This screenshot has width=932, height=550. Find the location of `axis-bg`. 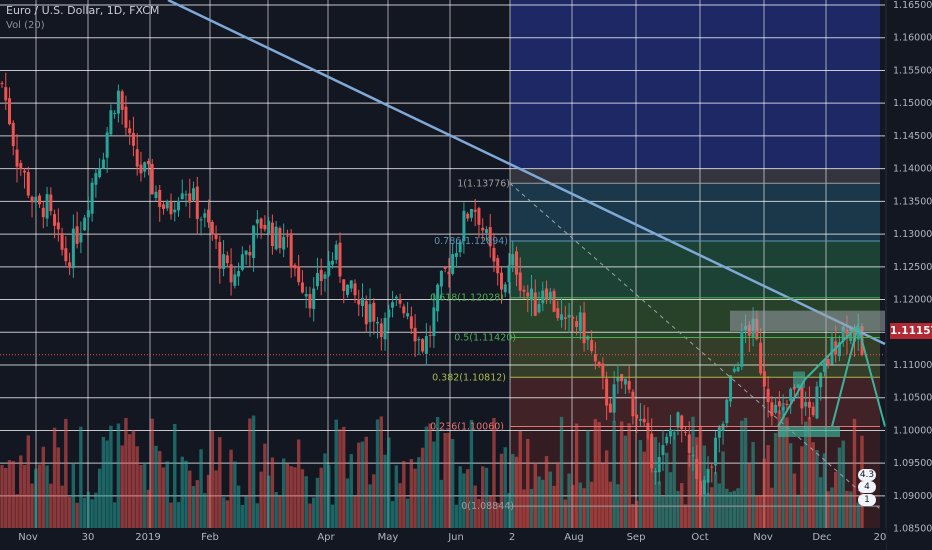

axis-bg is located at coordinates (909, 275).